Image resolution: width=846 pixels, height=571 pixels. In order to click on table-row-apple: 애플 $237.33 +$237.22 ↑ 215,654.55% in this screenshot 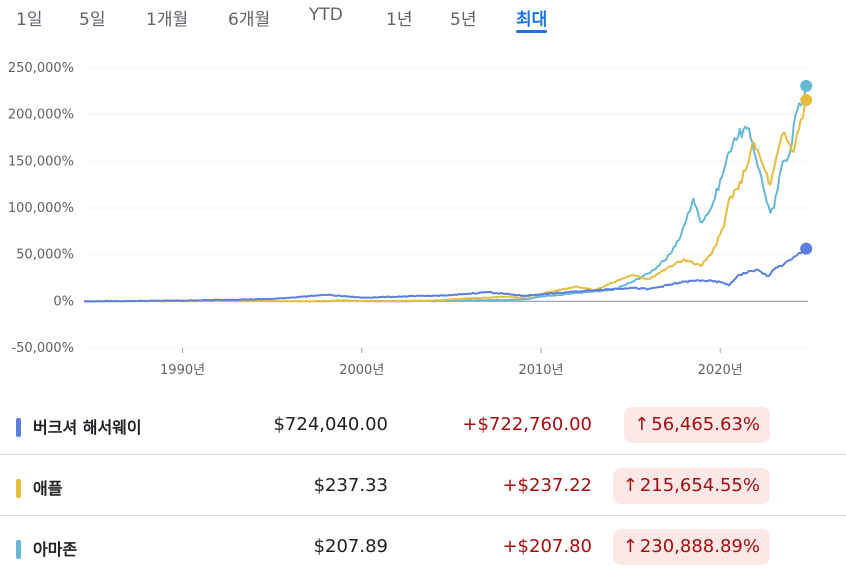, I will do `click(423, 485)`.